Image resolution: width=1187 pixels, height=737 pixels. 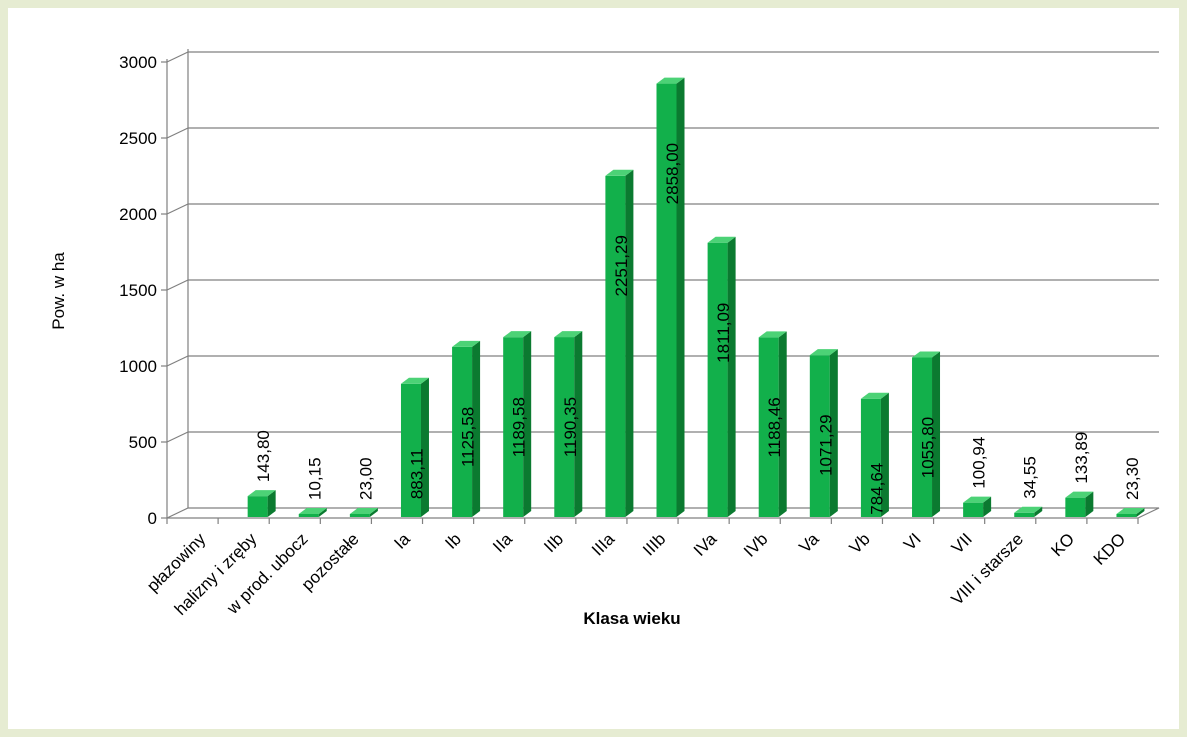 What do you see at coordinates (263, 456) in the screenshot?
I see `data-label: 143,80` at bounding box center [263, 456].